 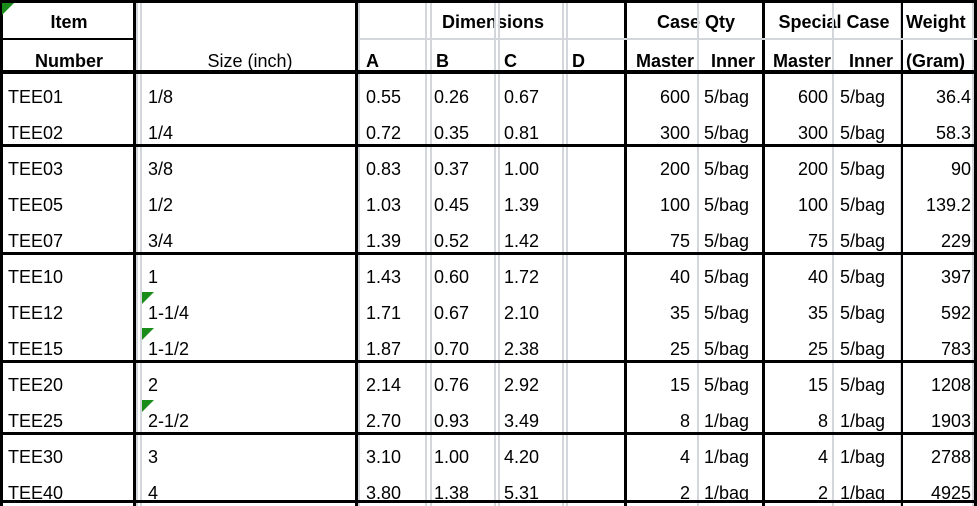 What do you see at coordinates (384, 493) in the screenshot?
I see `cell-dim-a: 3.80` at bounding box center [384, 493].